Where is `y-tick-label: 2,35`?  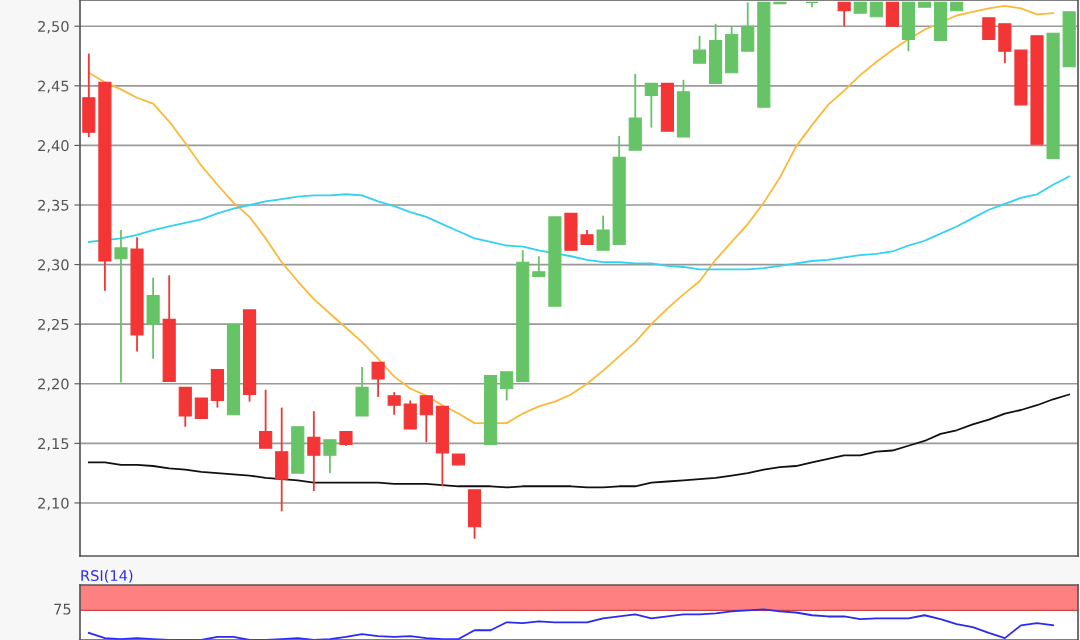 y-tick-label: 2,35 is located at coordinates (53, 206).